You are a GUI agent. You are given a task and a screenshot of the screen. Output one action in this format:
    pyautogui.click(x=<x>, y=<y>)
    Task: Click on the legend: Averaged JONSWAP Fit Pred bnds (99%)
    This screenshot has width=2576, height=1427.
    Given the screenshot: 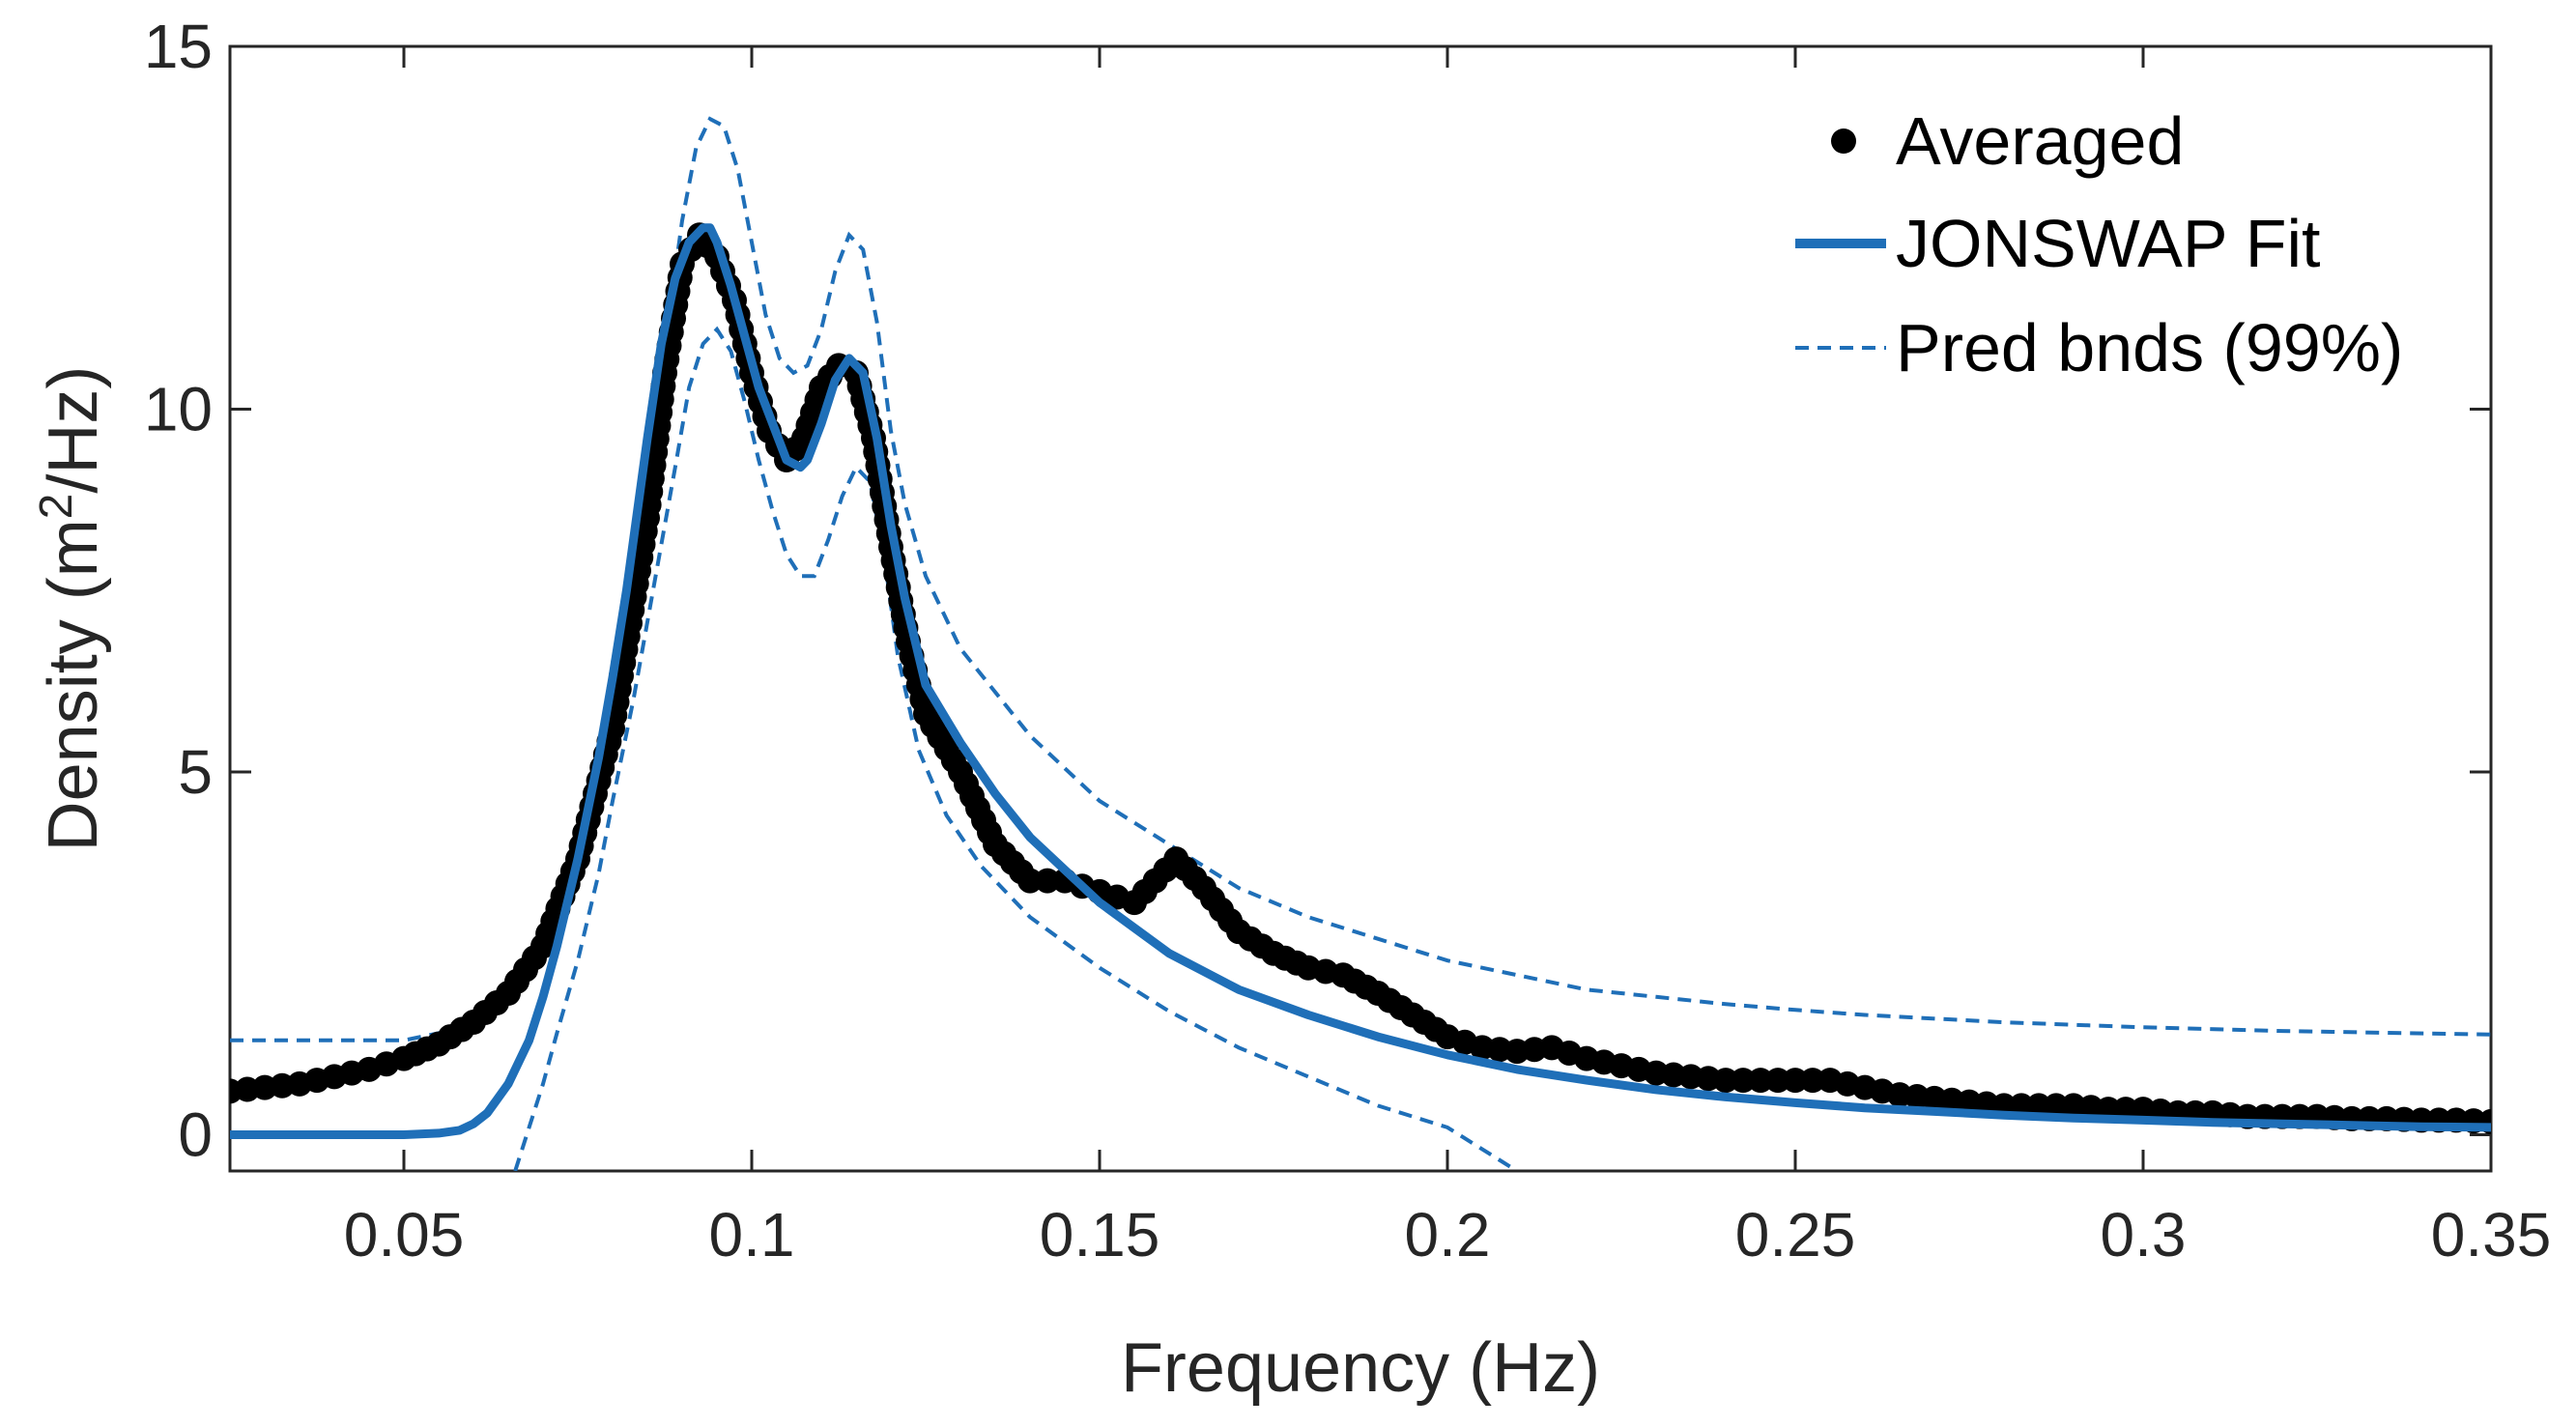 What is the action you would take?
    pyautogui.click(x=2099, y=244)
    